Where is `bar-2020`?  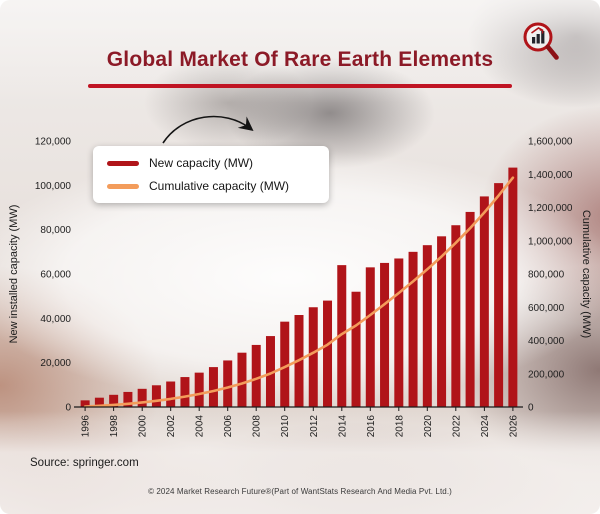 bar-2020 is located at coordinates (427, 326).